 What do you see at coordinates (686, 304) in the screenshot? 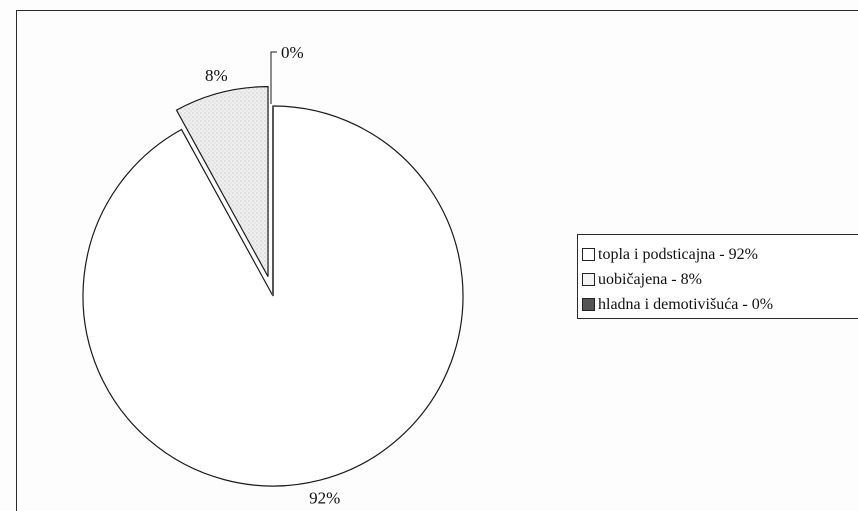
I see `legend-label-hladna: hladna i demotivišuća - 0%` at bounding box center [686, 304].